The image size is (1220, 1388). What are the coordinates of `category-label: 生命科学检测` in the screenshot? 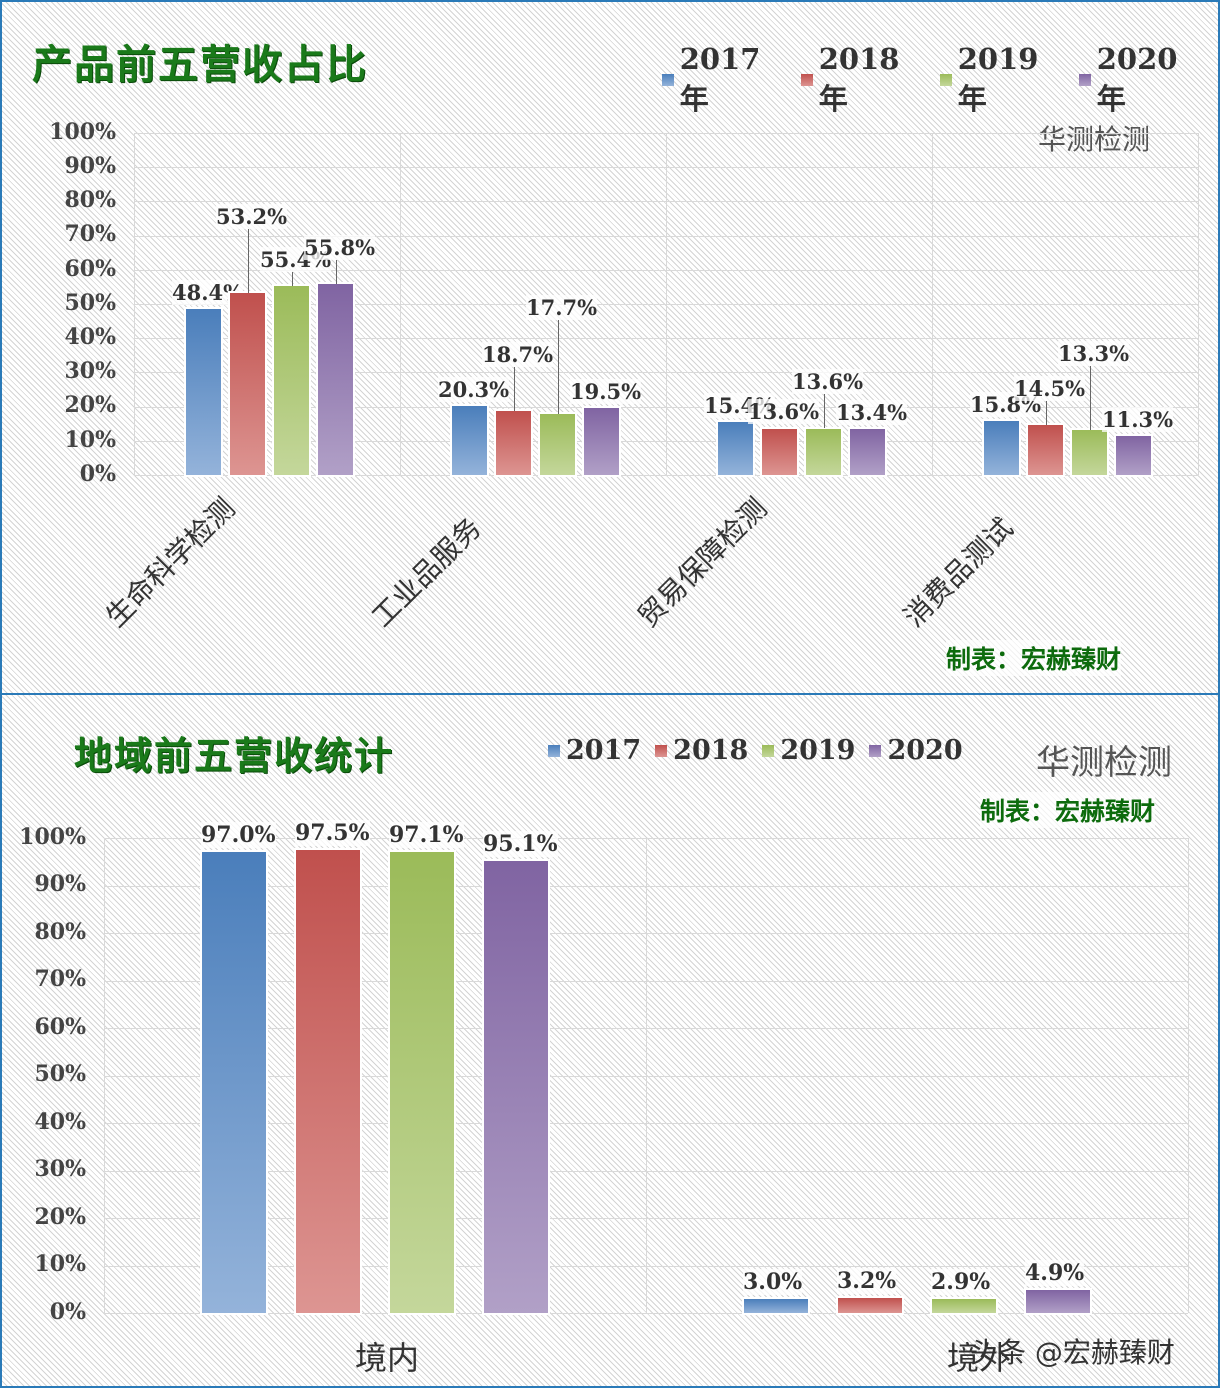 It's located at (170, 562).